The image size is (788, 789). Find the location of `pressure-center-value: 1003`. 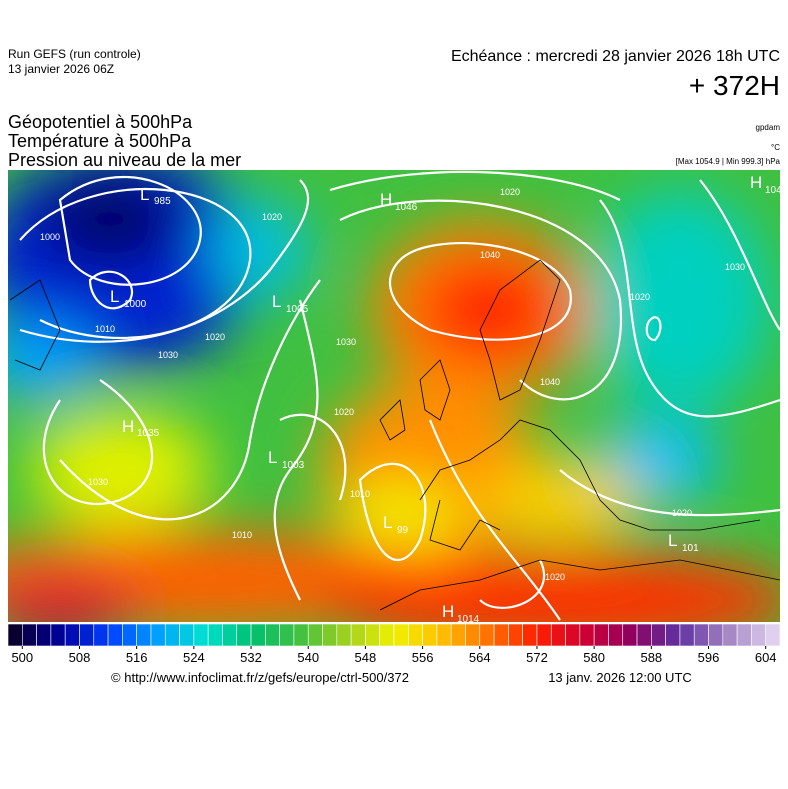

pressure-center-value: 1003 is located at coordinates (293, 465).